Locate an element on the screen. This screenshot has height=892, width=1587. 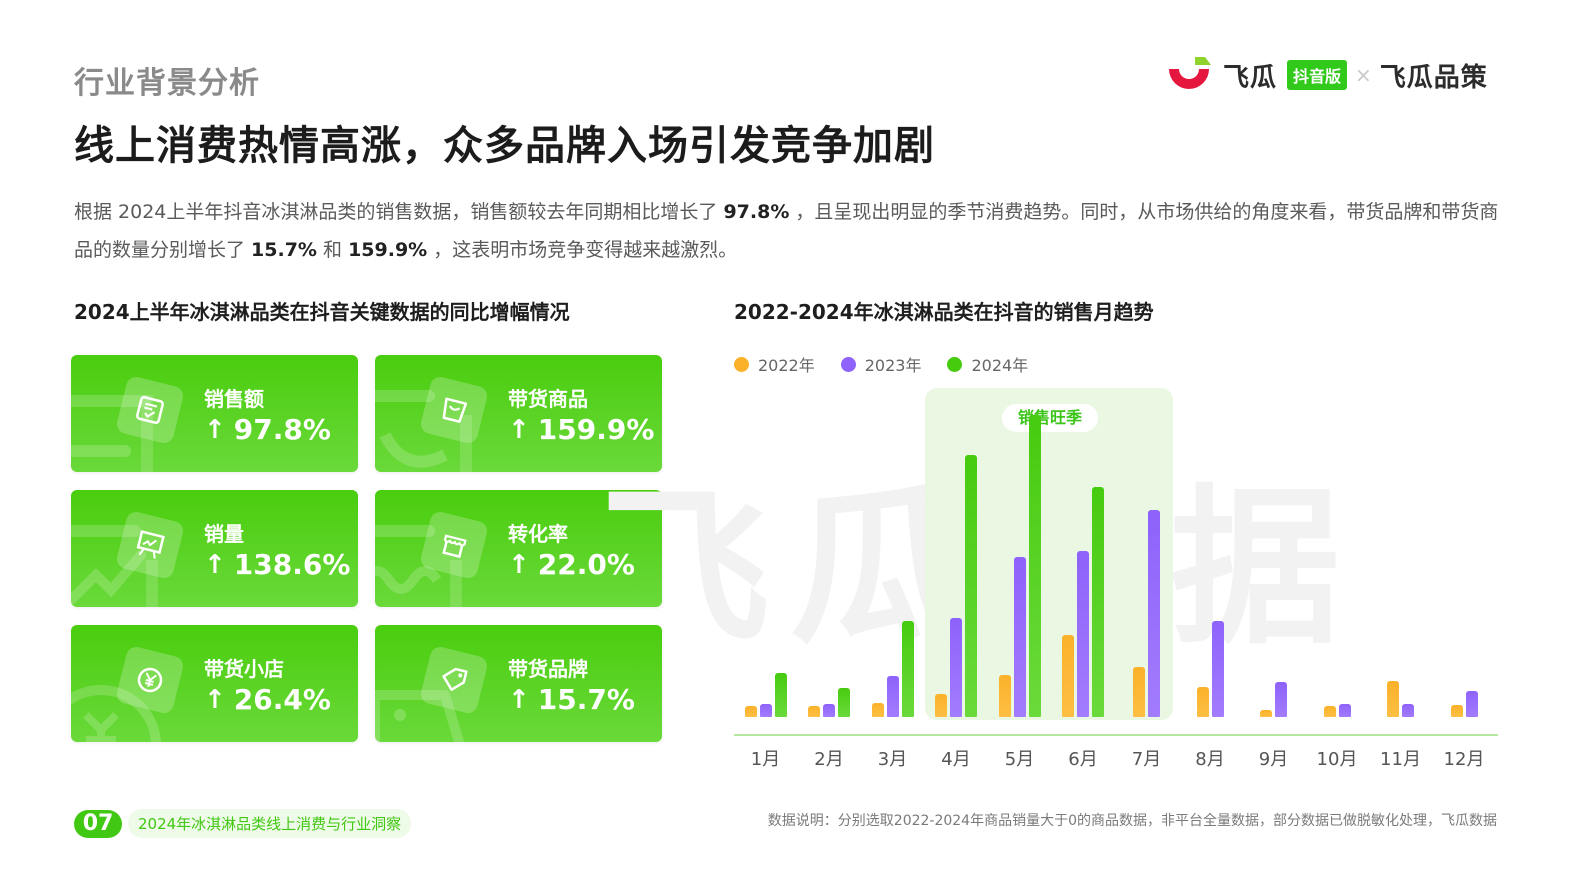
kpi-card-stores: 带货小店 ↑ 26.4% is located at coordinates (214, 683).